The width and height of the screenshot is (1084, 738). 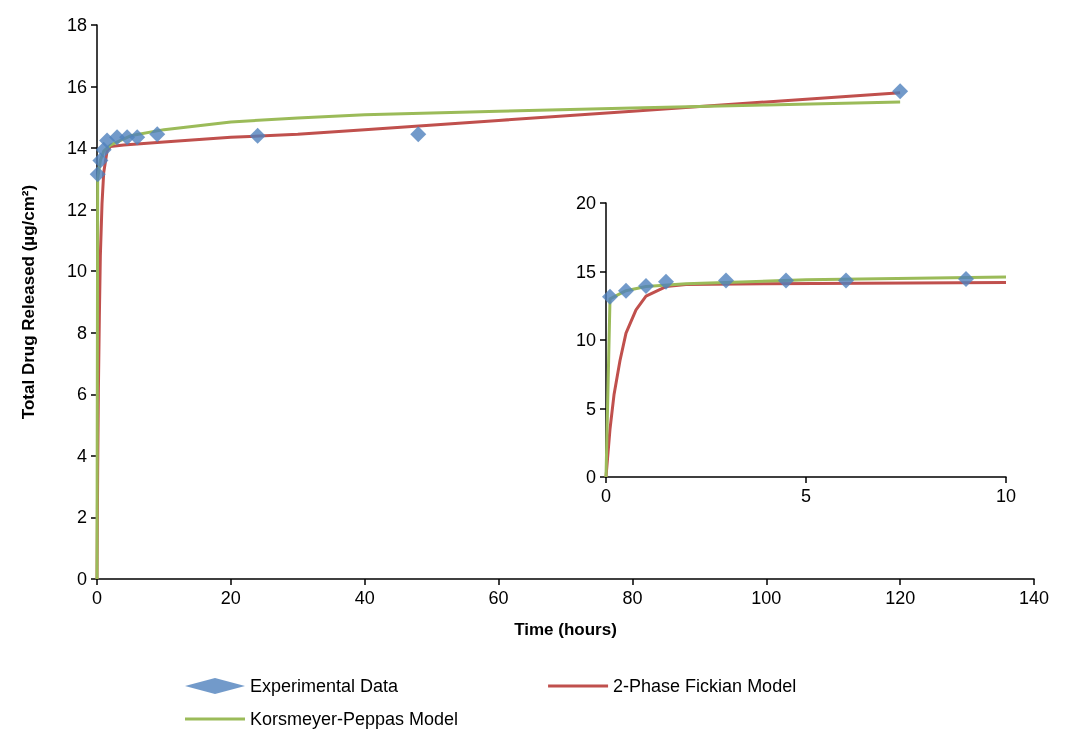 What do you see at coordinates (76, 25) in the screenshot?
I see `y-tick-label: 18` at bounding box center [76, 25].